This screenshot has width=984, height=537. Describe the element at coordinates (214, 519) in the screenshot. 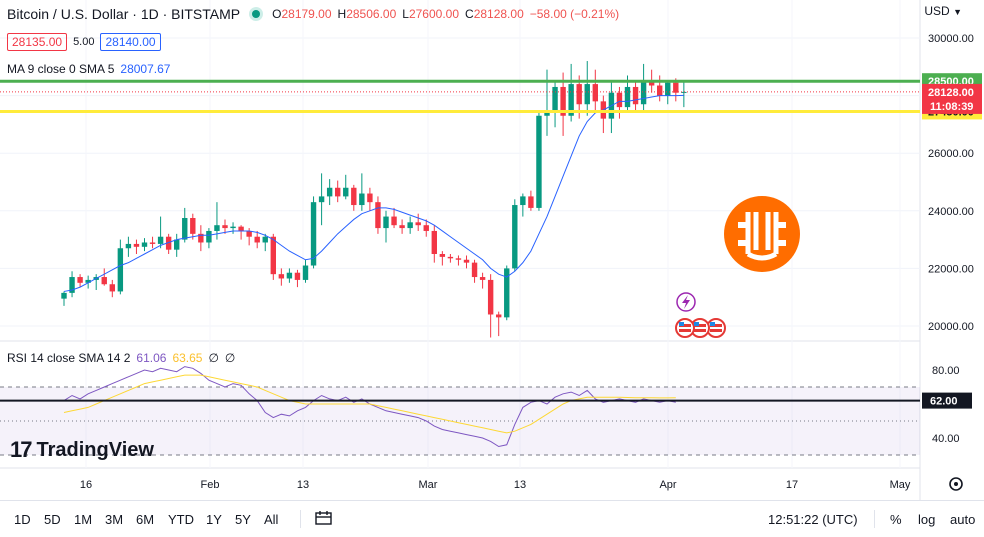

I see `range-1y-button: 1Y` at that location.